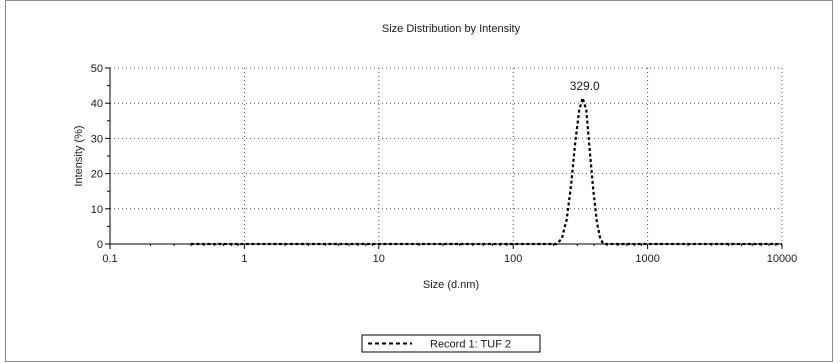  I want to click on legend: Record 1: TUF 2, so click(451, 343).